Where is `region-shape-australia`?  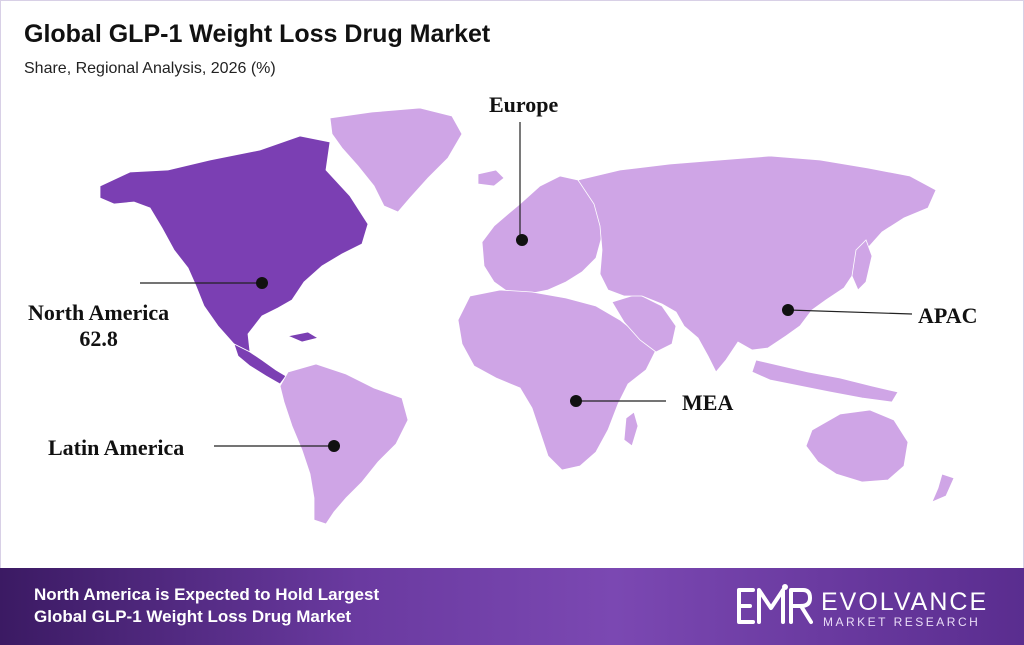
region-shape-australia is located at coordinates (857, 446).